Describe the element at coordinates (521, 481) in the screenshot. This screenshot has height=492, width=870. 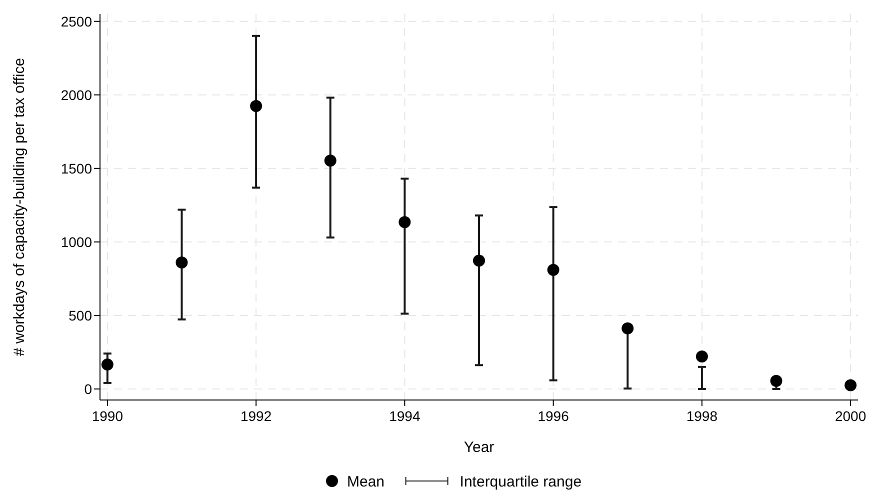
I see `text: Interquartile range` at that location.